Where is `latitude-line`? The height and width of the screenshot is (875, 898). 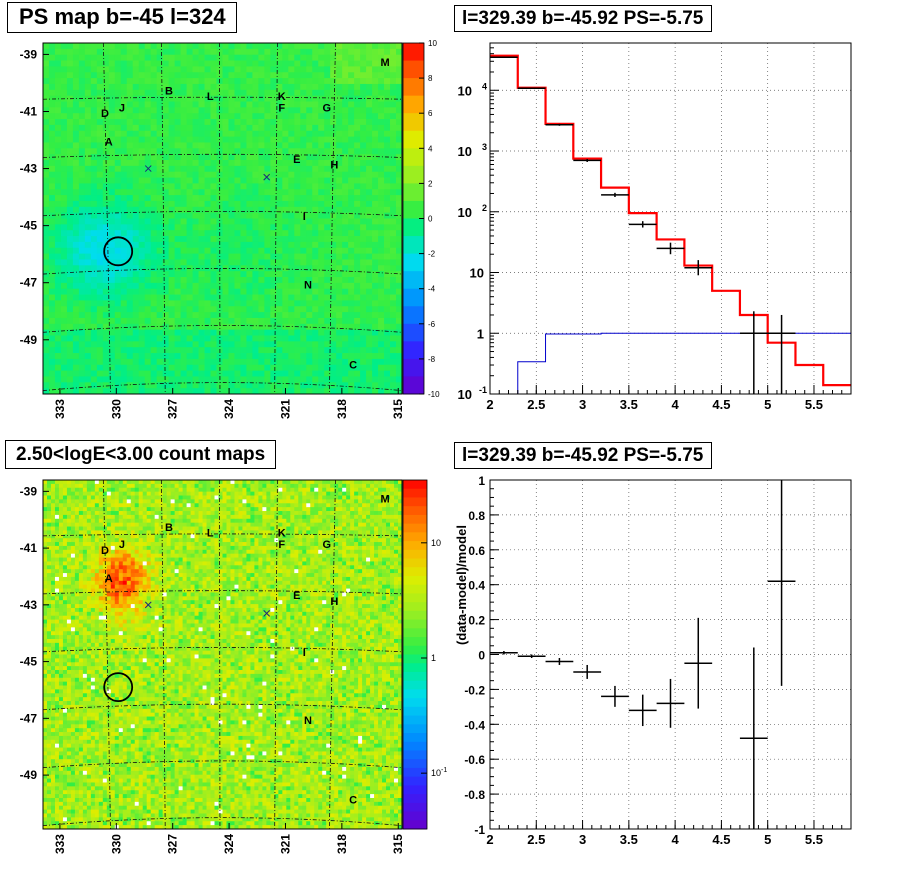 latitude-line is located at coordinates (222, 329).